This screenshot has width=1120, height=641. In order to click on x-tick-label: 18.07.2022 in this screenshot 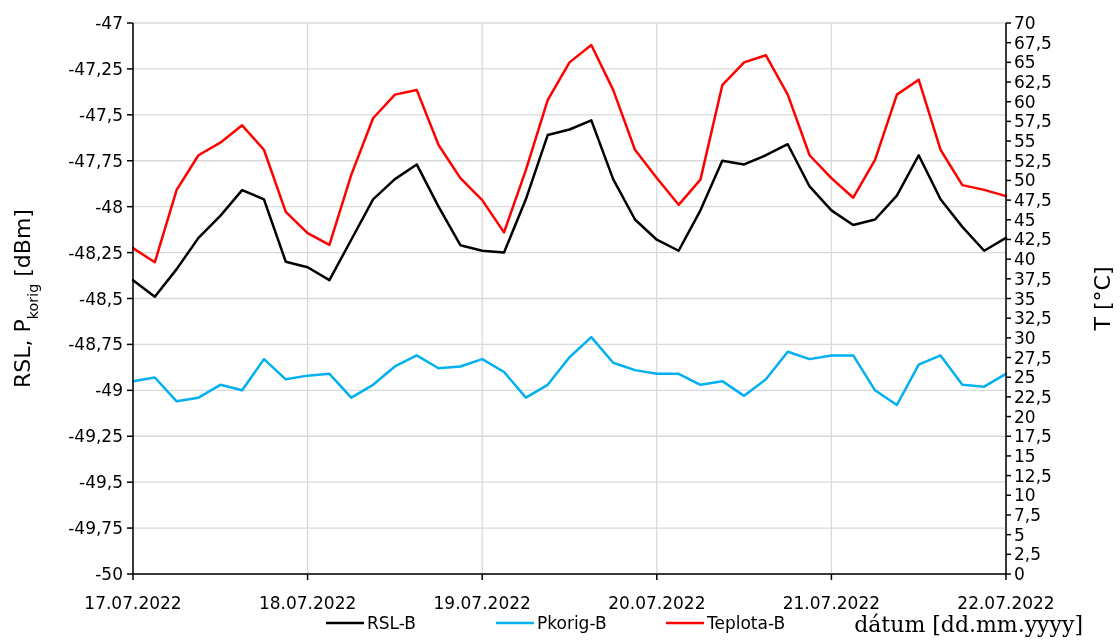, I will do `click(307, 603)`.